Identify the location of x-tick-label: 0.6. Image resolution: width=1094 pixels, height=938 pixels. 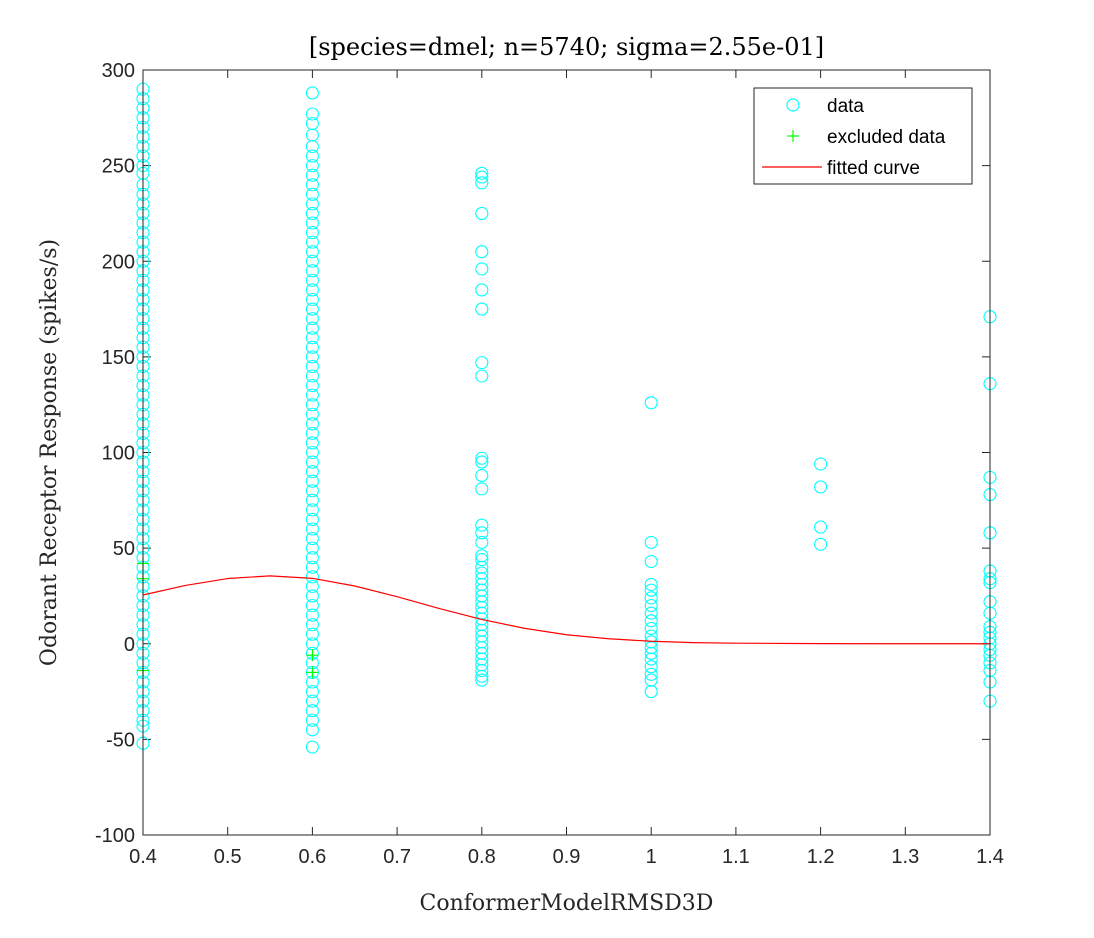
(312, 857).